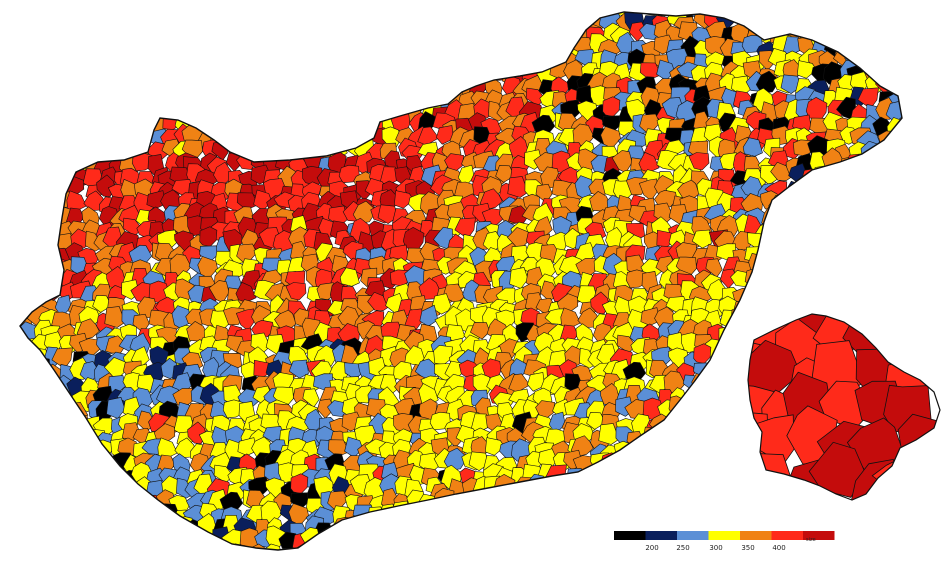 The image size is (945, 573). Describe the element at coordinates (844, 407) in the screenshot. I see `budapest-inset` at that location.